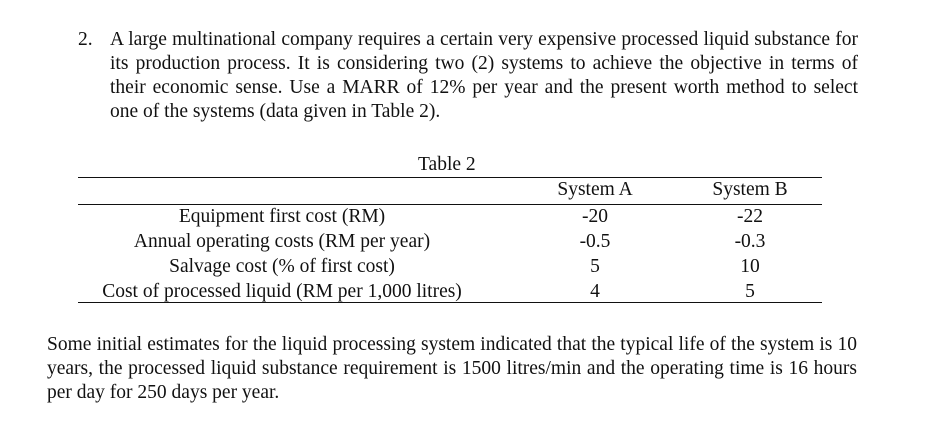 The width and height of the screenshot is (941, 432). Describe the element at coordinates (750, 241) in the screenshot. I see `cell-operating-costs-b: -0.3` at that location.